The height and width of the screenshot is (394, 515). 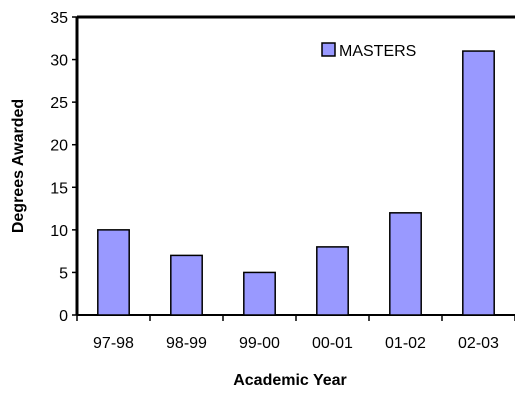 I want to click on y-tick-label: 15, so click(x=59, y=188).